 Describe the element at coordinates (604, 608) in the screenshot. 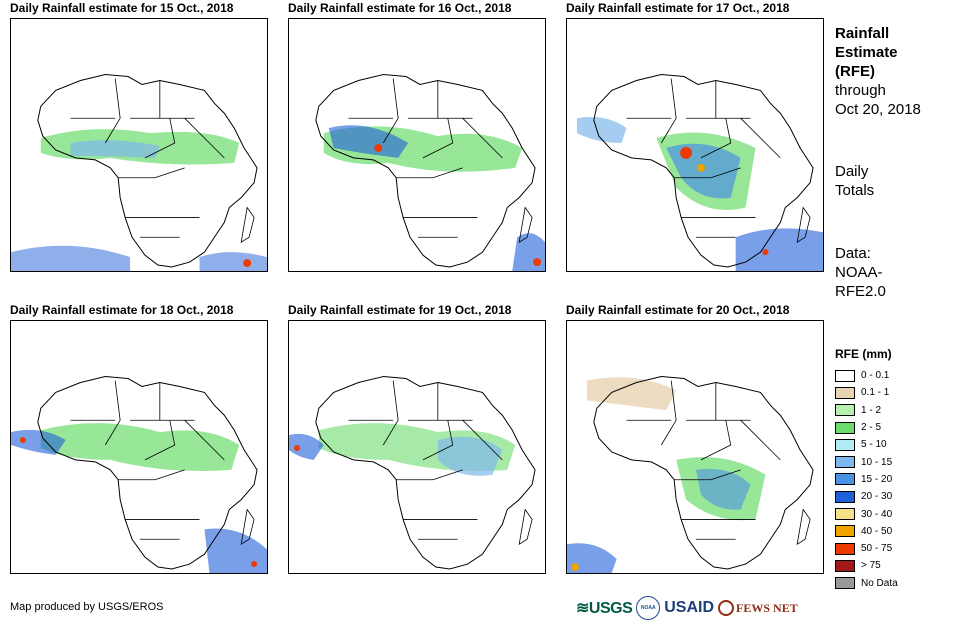

I see `usgs-logo: ≋USGS` at that location.